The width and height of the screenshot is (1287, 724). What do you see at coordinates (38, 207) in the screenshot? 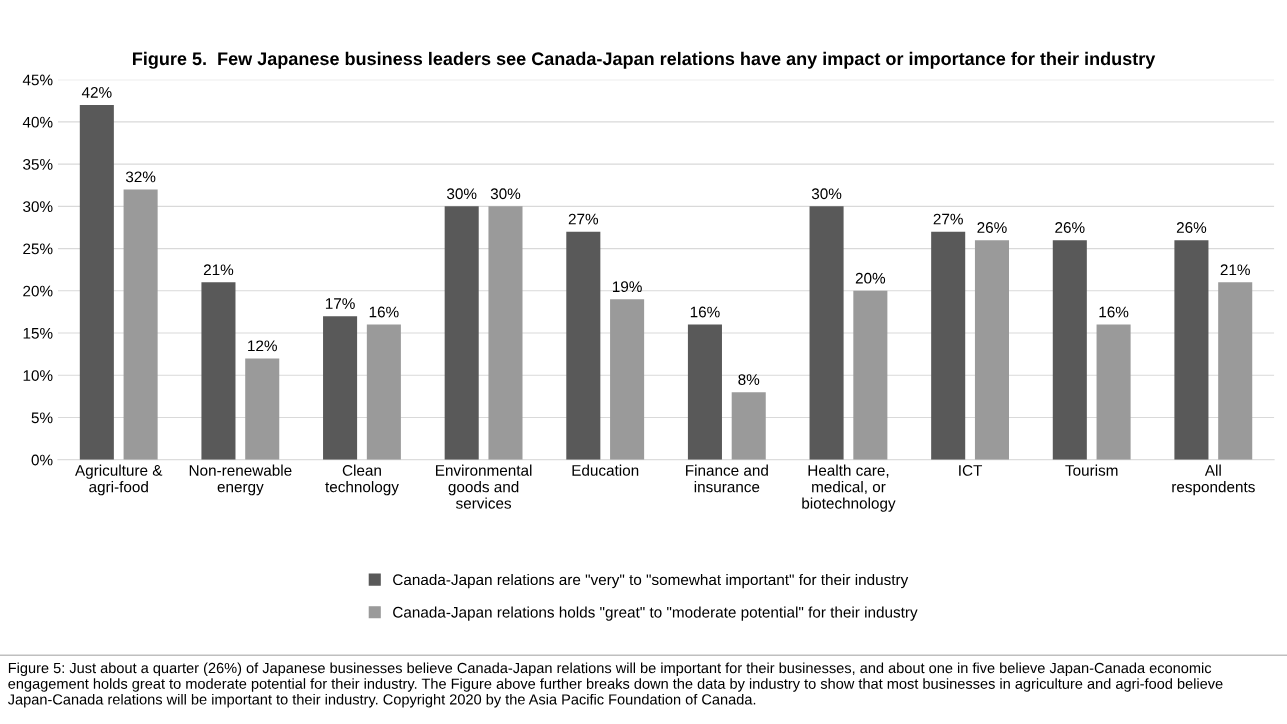
I see `y-tick-label: 30%` at bounding box center [38, 207].